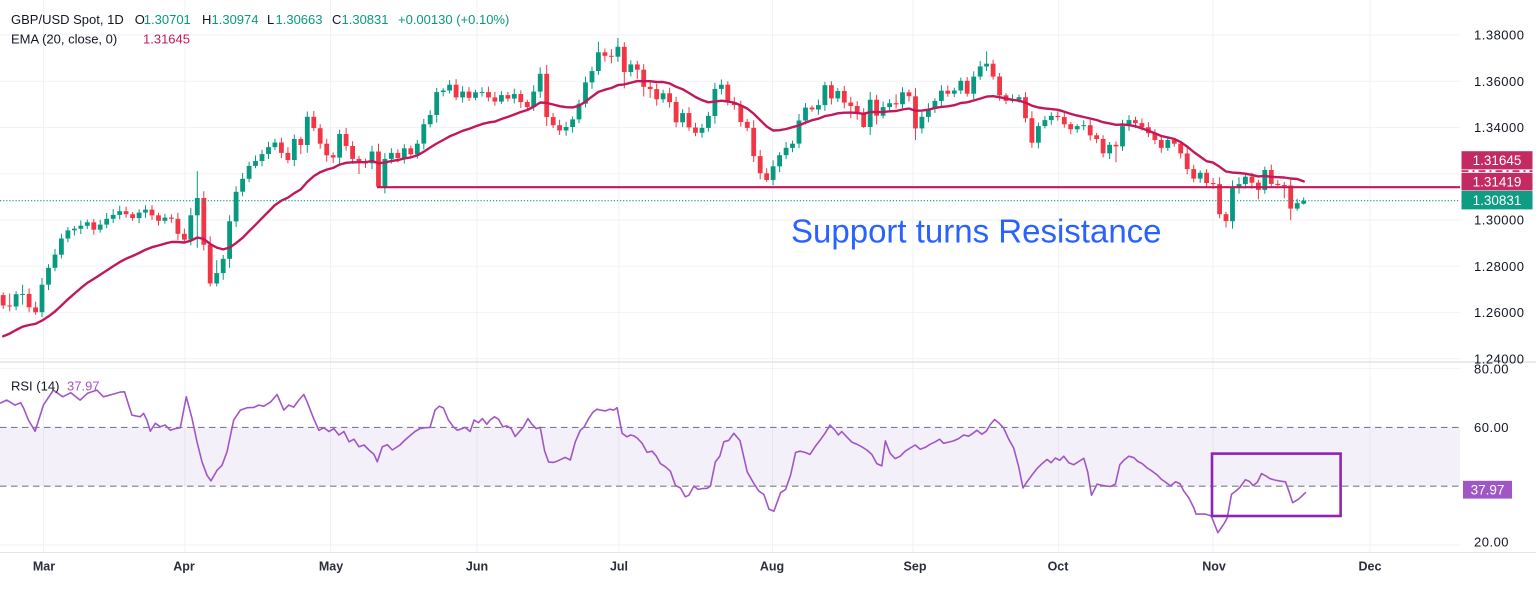 This screenshot has height=589, width=1536. What do you see at coordinates (1059, 567) in the screenshot?
I see `svg-text: Oct` at bounding box center [1059, 567].